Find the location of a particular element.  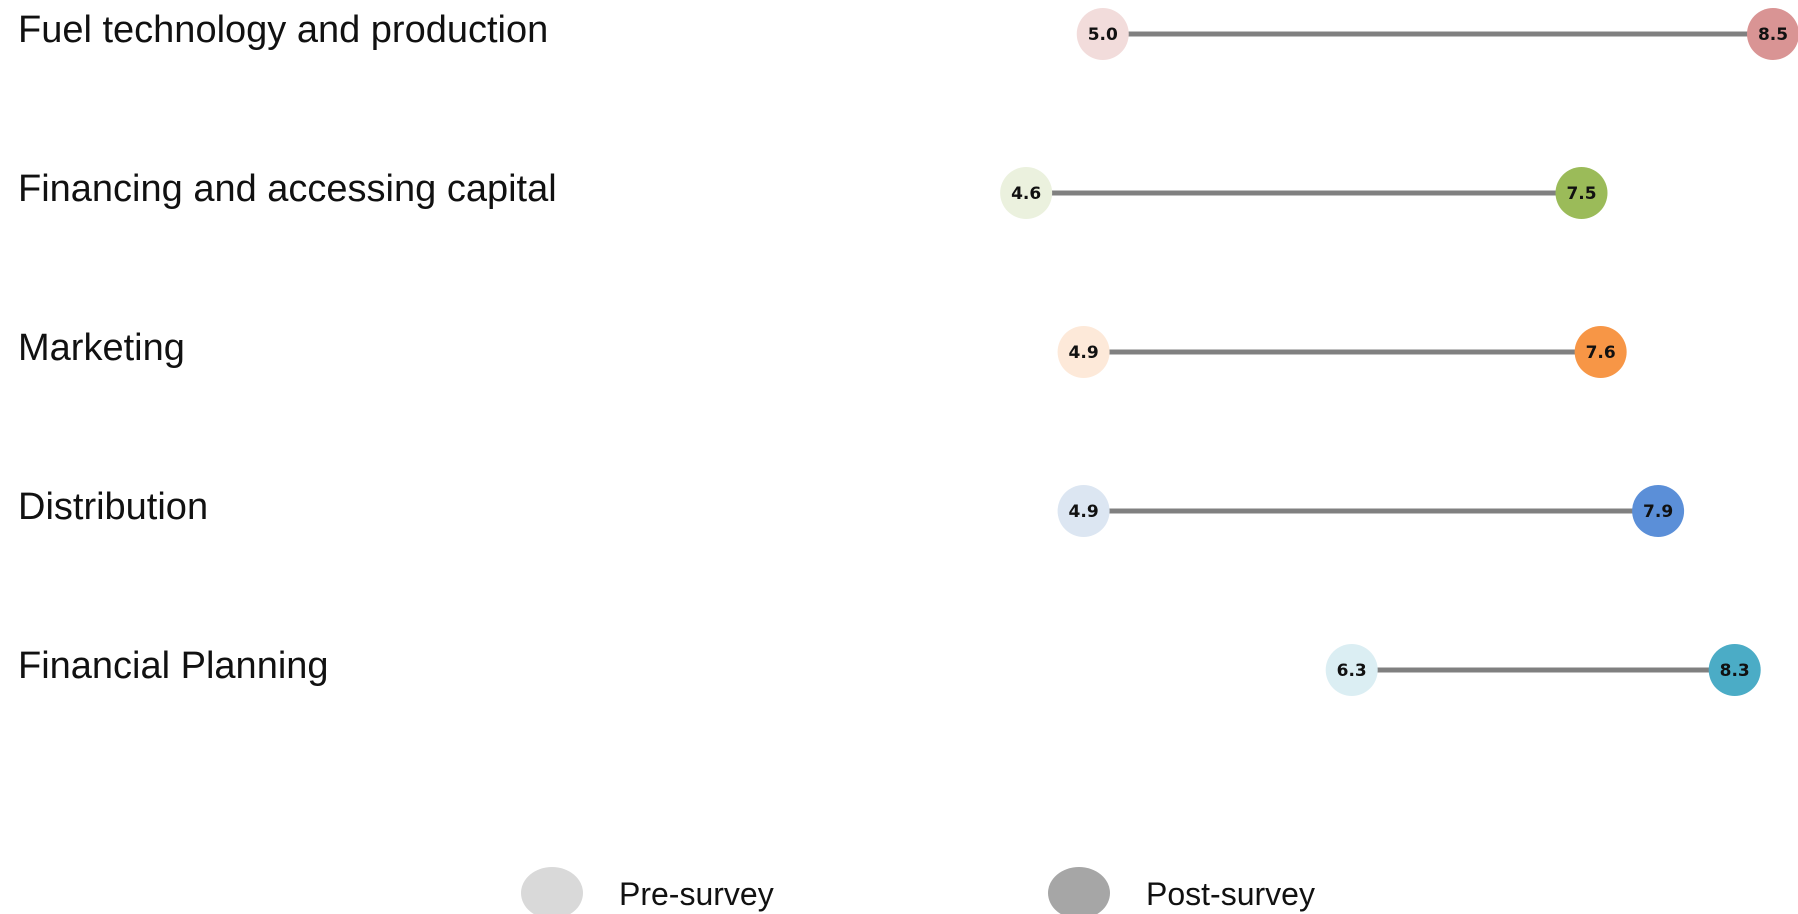

legend-swatch-post is located at coordinates (1079, 890).